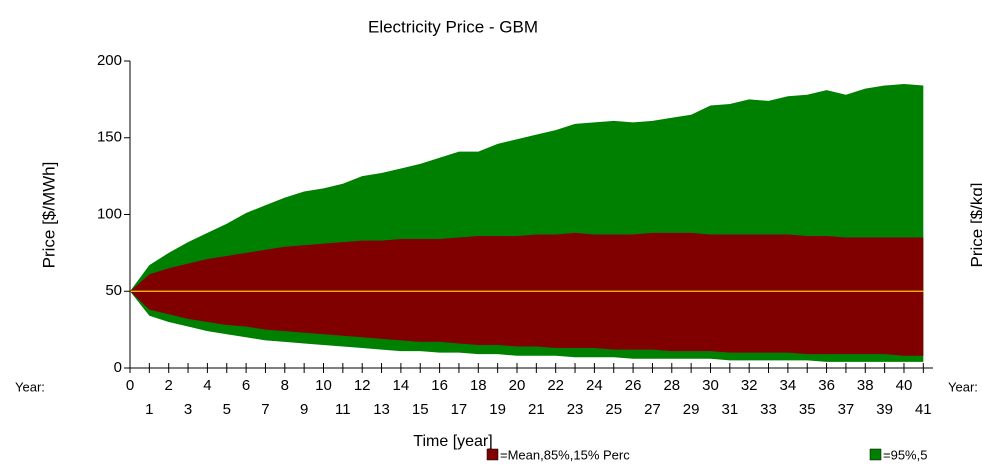  What do you see at coordinates (963, 386) in the screenshot?
I see `right-note: Year:` at bounding box center [963, 386].